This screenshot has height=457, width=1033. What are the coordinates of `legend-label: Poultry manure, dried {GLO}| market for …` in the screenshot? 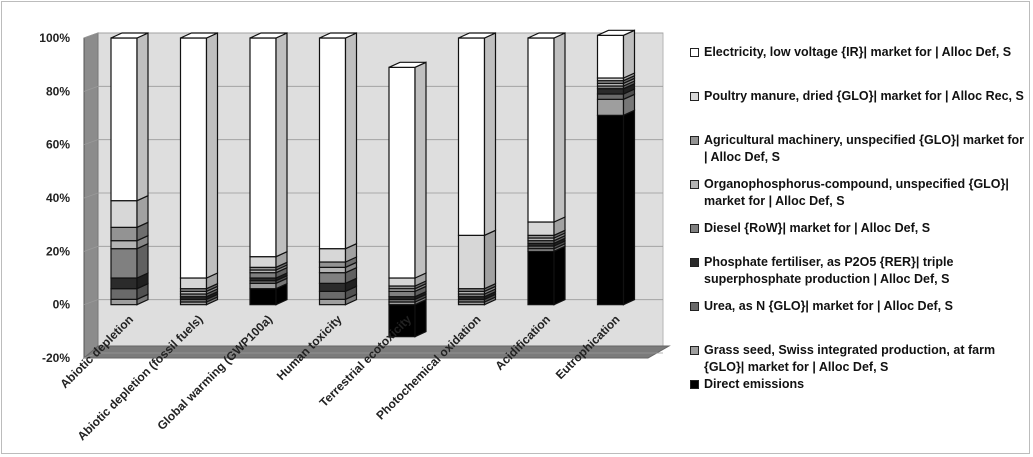 It's located at (864, 96).